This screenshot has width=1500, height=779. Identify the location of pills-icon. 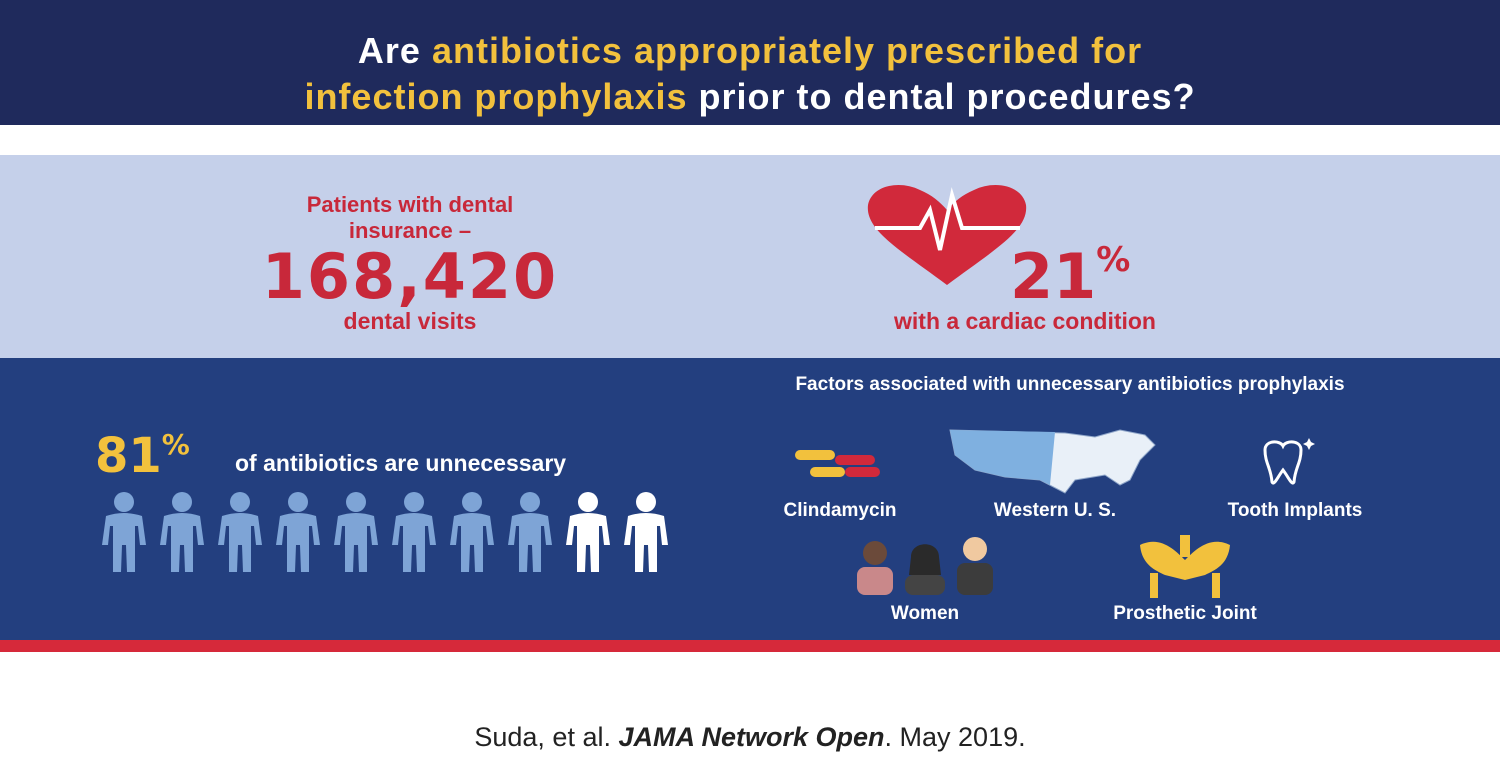
(837, 463).